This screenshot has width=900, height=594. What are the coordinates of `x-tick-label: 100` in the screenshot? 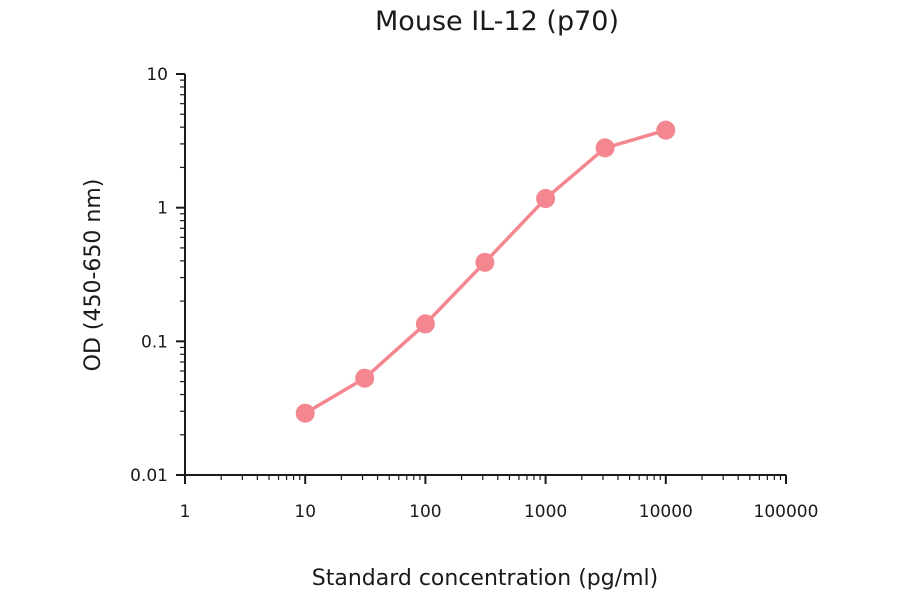 It's located at (425, 512).